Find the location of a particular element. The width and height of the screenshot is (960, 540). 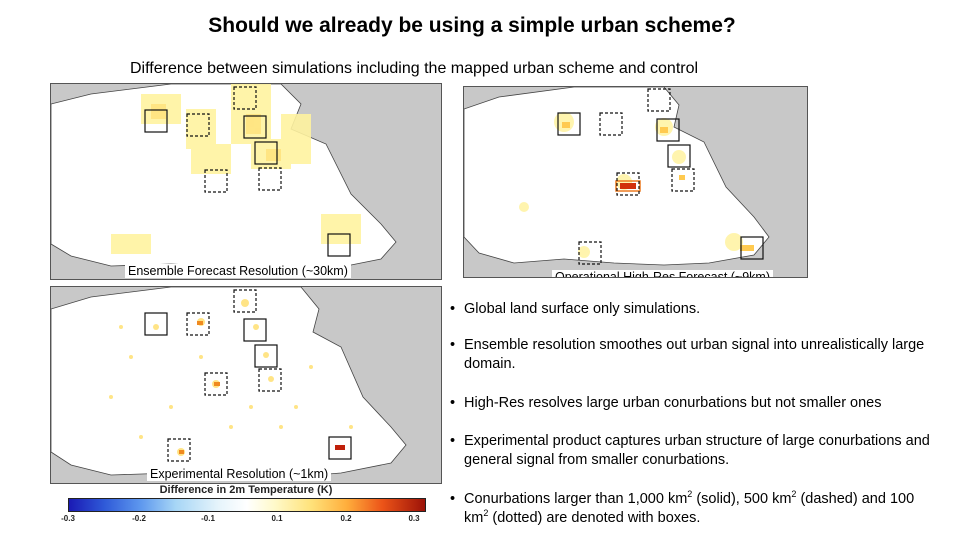

colorbar-tick: 0.1 is located at coordinates (277, 518).